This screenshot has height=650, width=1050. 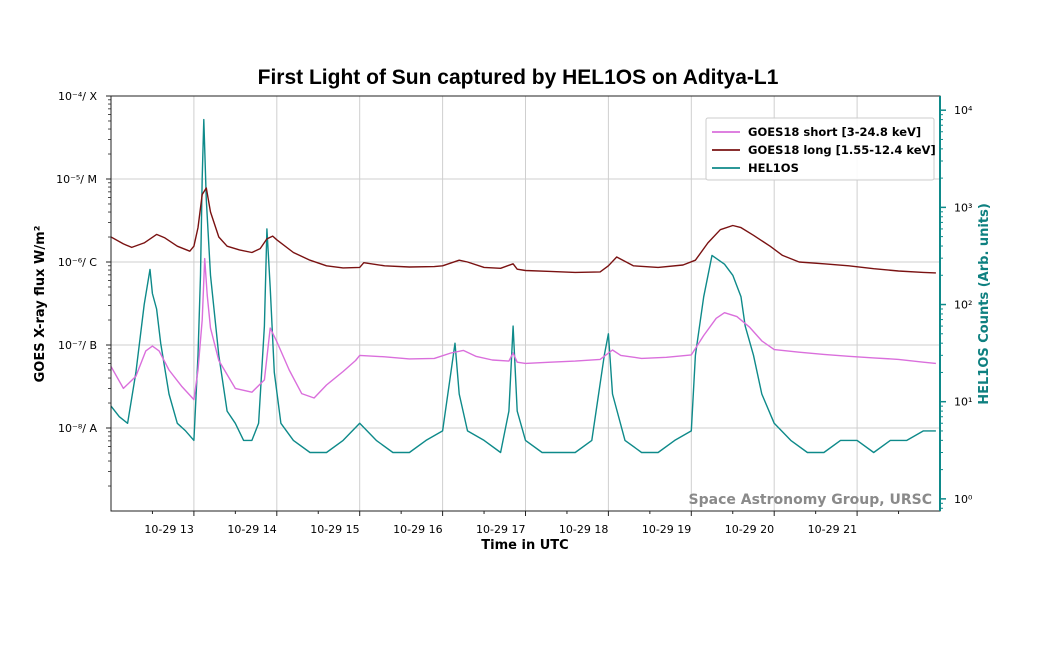 I want to click on credit-annotation: Space Astronomy Group, URSC, so click(x=810, y=500).